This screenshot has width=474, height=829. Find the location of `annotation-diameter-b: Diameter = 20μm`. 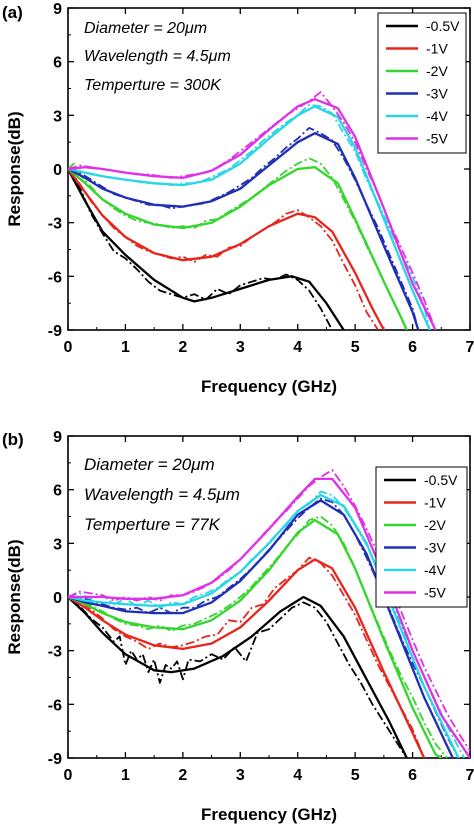

annotation-diameter-b: Diameter = 20μm is located at coordinates (149, 464).